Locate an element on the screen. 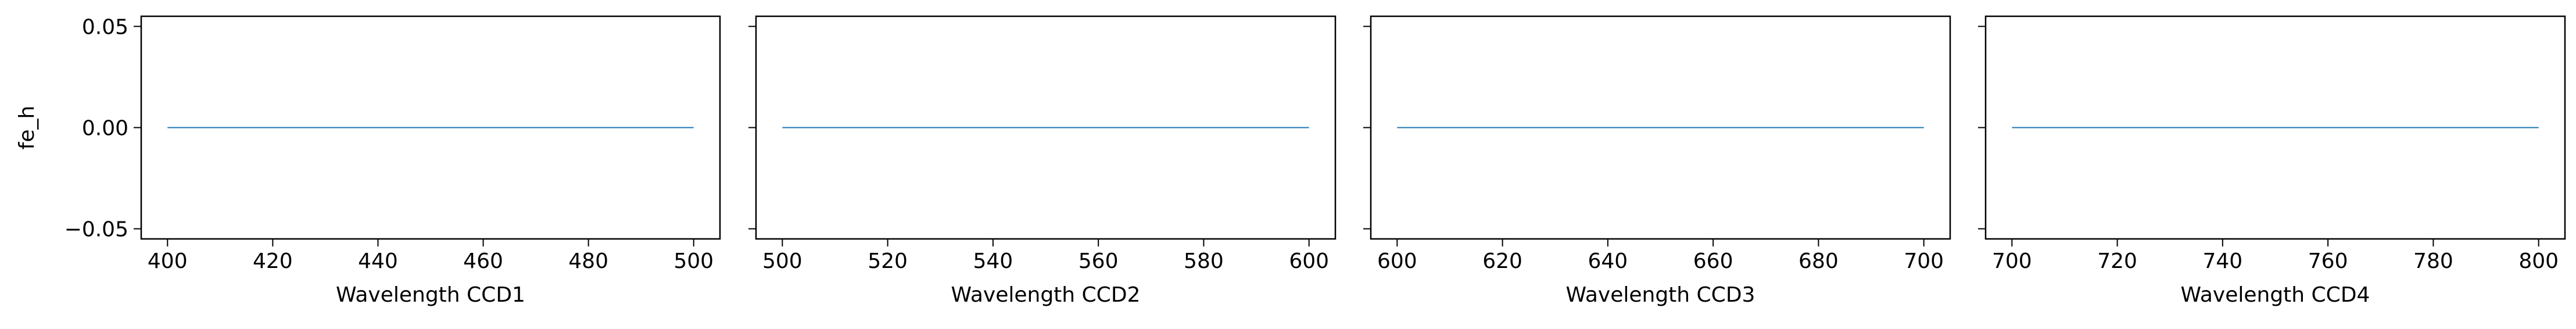 The width and height of the screenshot is (2576, 329). x-tick-label-1-4: 460 is located at coordinates (483, 261).